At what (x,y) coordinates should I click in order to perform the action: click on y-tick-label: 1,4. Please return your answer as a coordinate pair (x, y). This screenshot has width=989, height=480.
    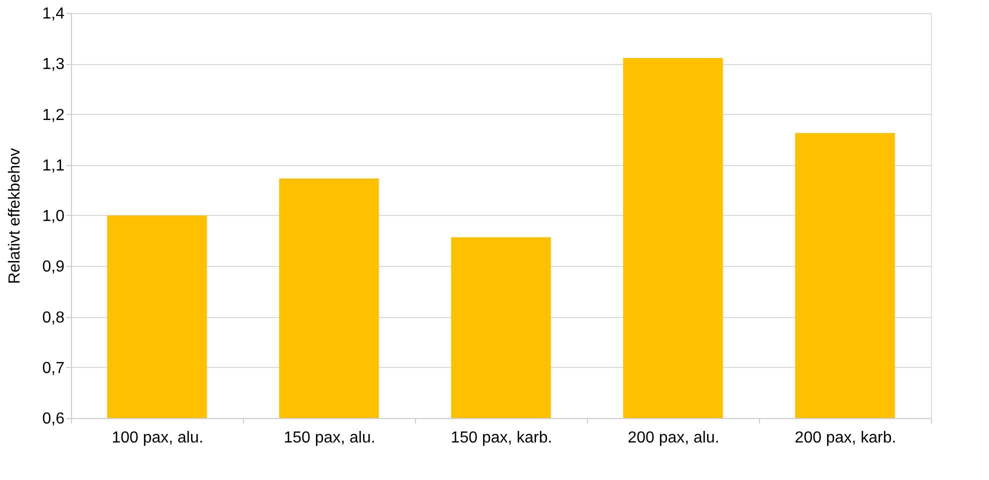
    Looking at the image, I should click on (53, 14).